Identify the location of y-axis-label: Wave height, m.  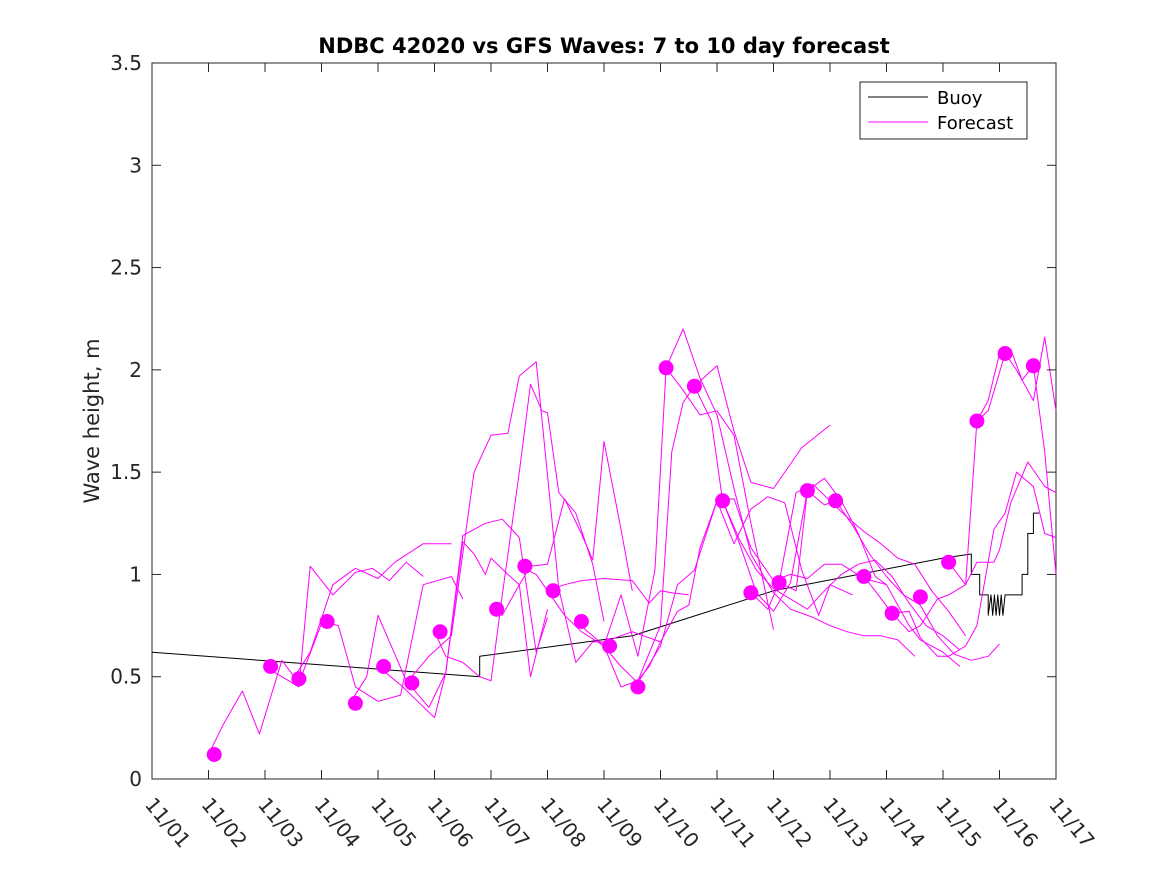
(92, 420).